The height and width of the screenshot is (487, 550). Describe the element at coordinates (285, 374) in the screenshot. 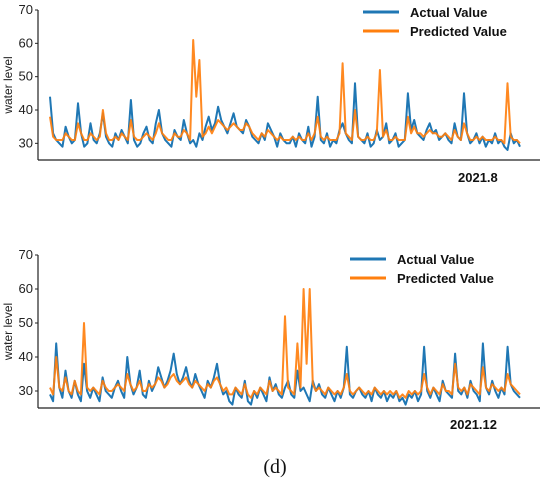

I see `series-line-actual` at that location.